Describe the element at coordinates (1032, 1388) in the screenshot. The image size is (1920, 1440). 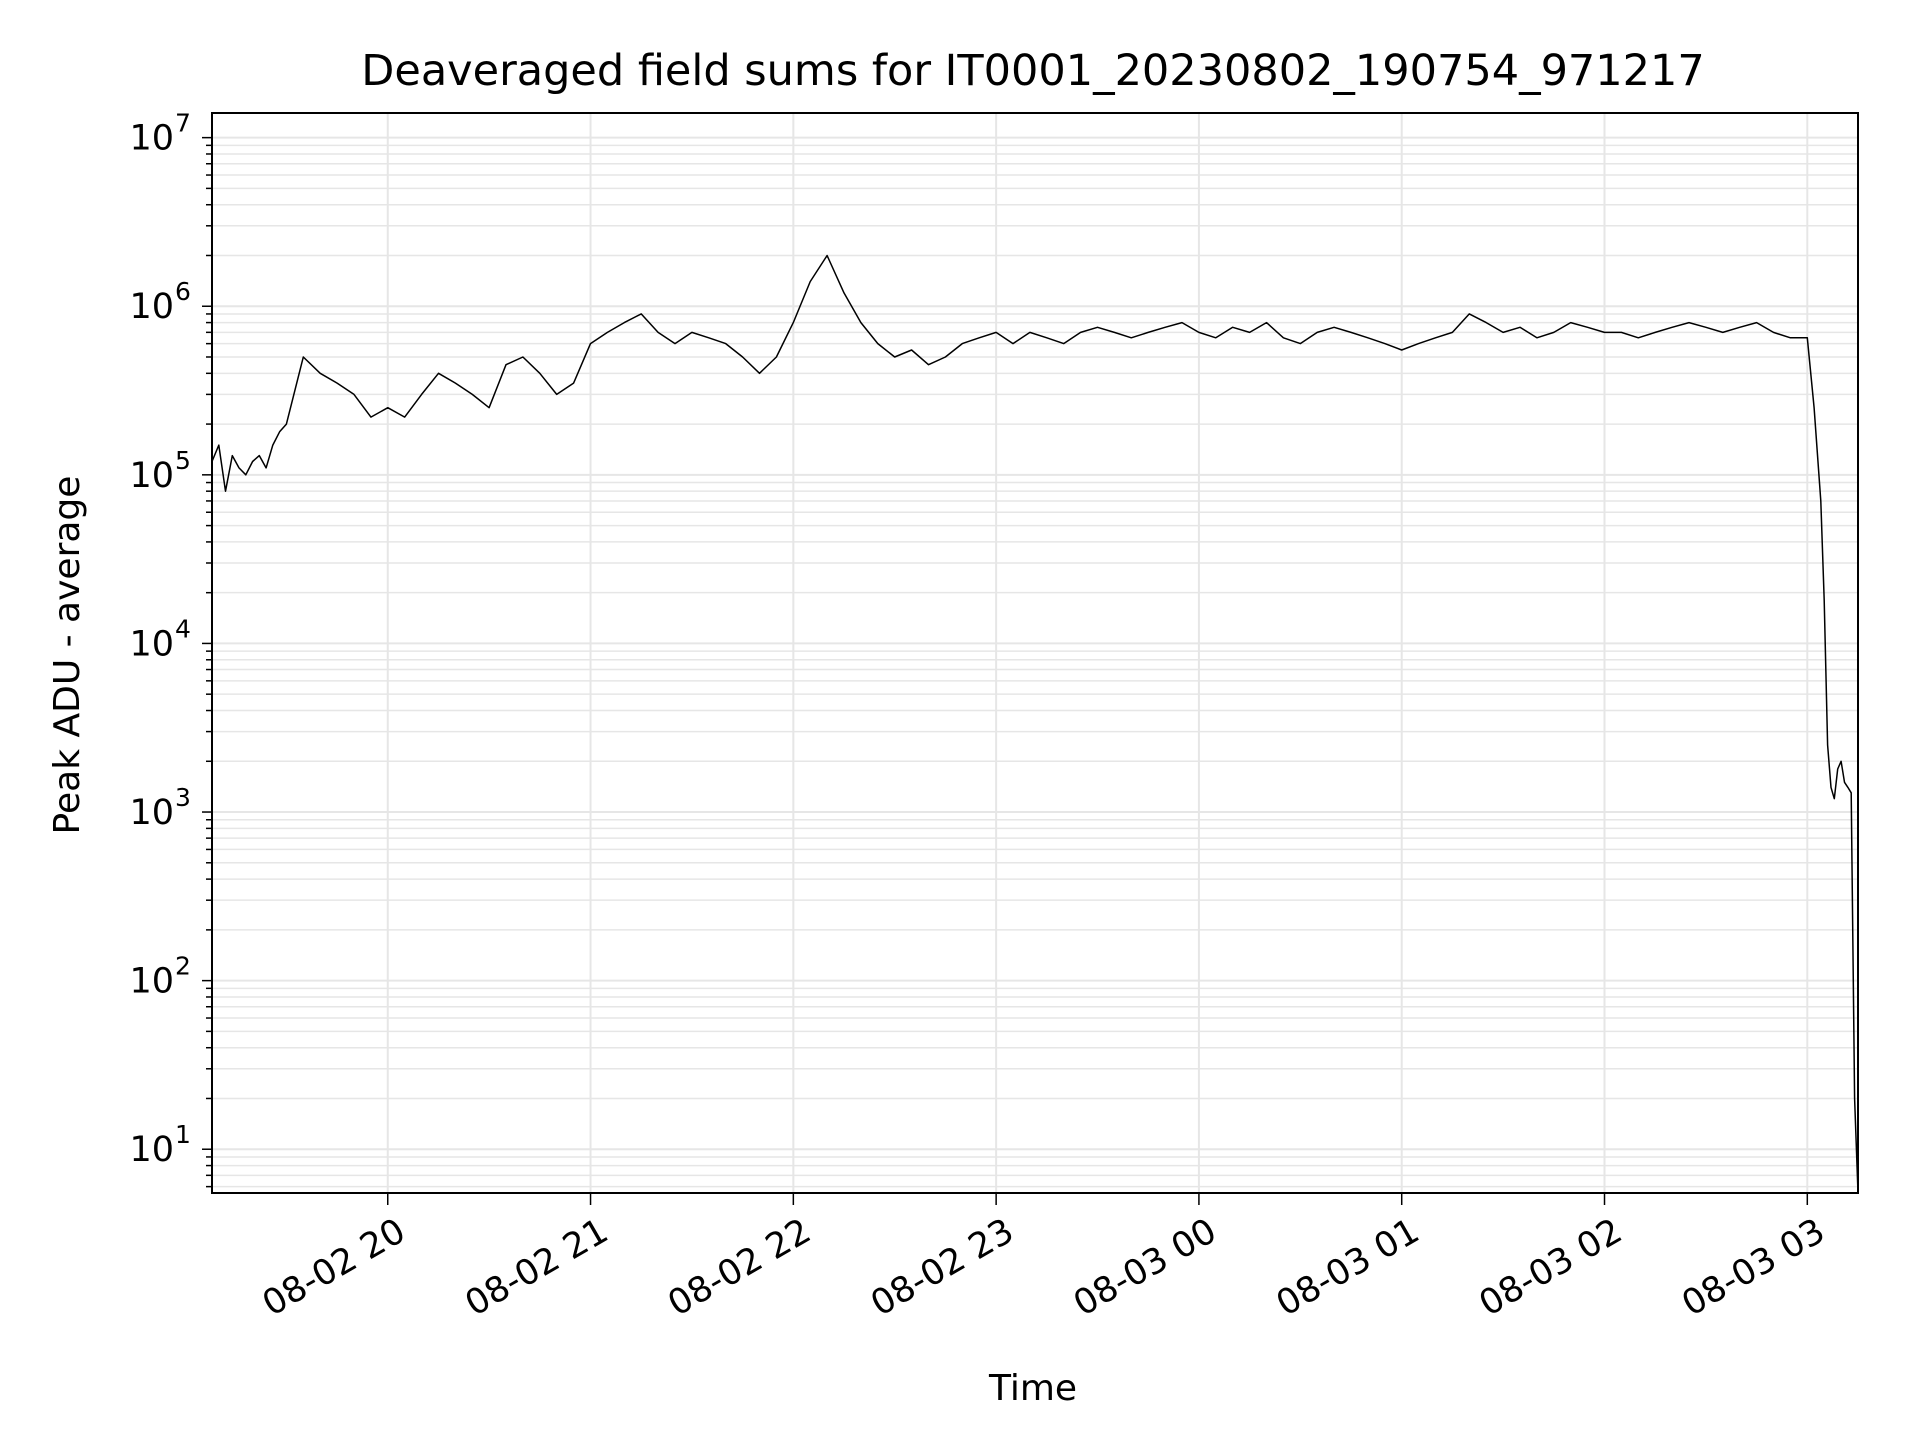
I see `x-axis-label: Time` at that location.